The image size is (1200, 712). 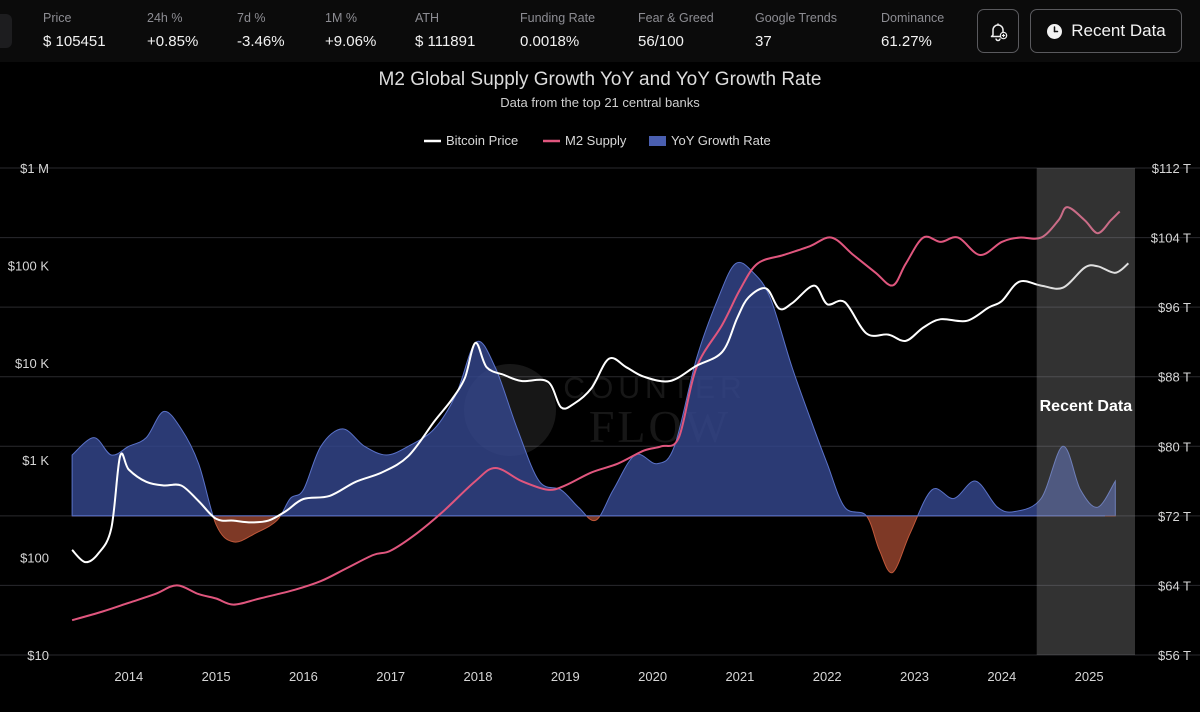 I want to click on left-axis: $1 M $100 K $10 K $1 K $100 $10, so click(x=29, y=412).